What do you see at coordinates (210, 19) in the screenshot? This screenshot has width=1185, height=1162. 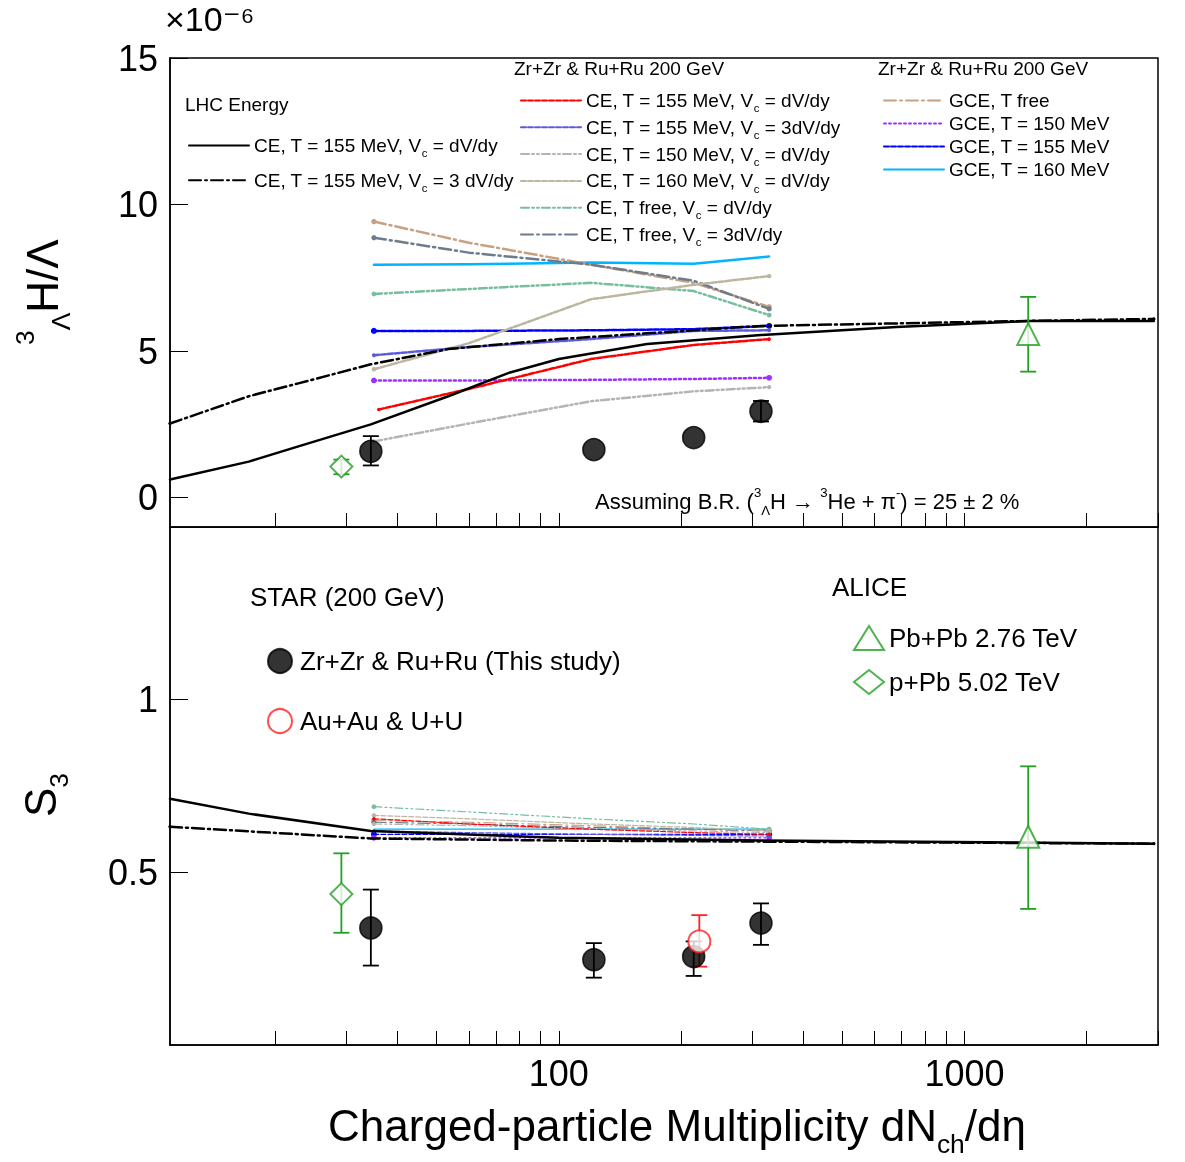 I see `text: ×10⁻⁶` at bounding box center [210, 19].